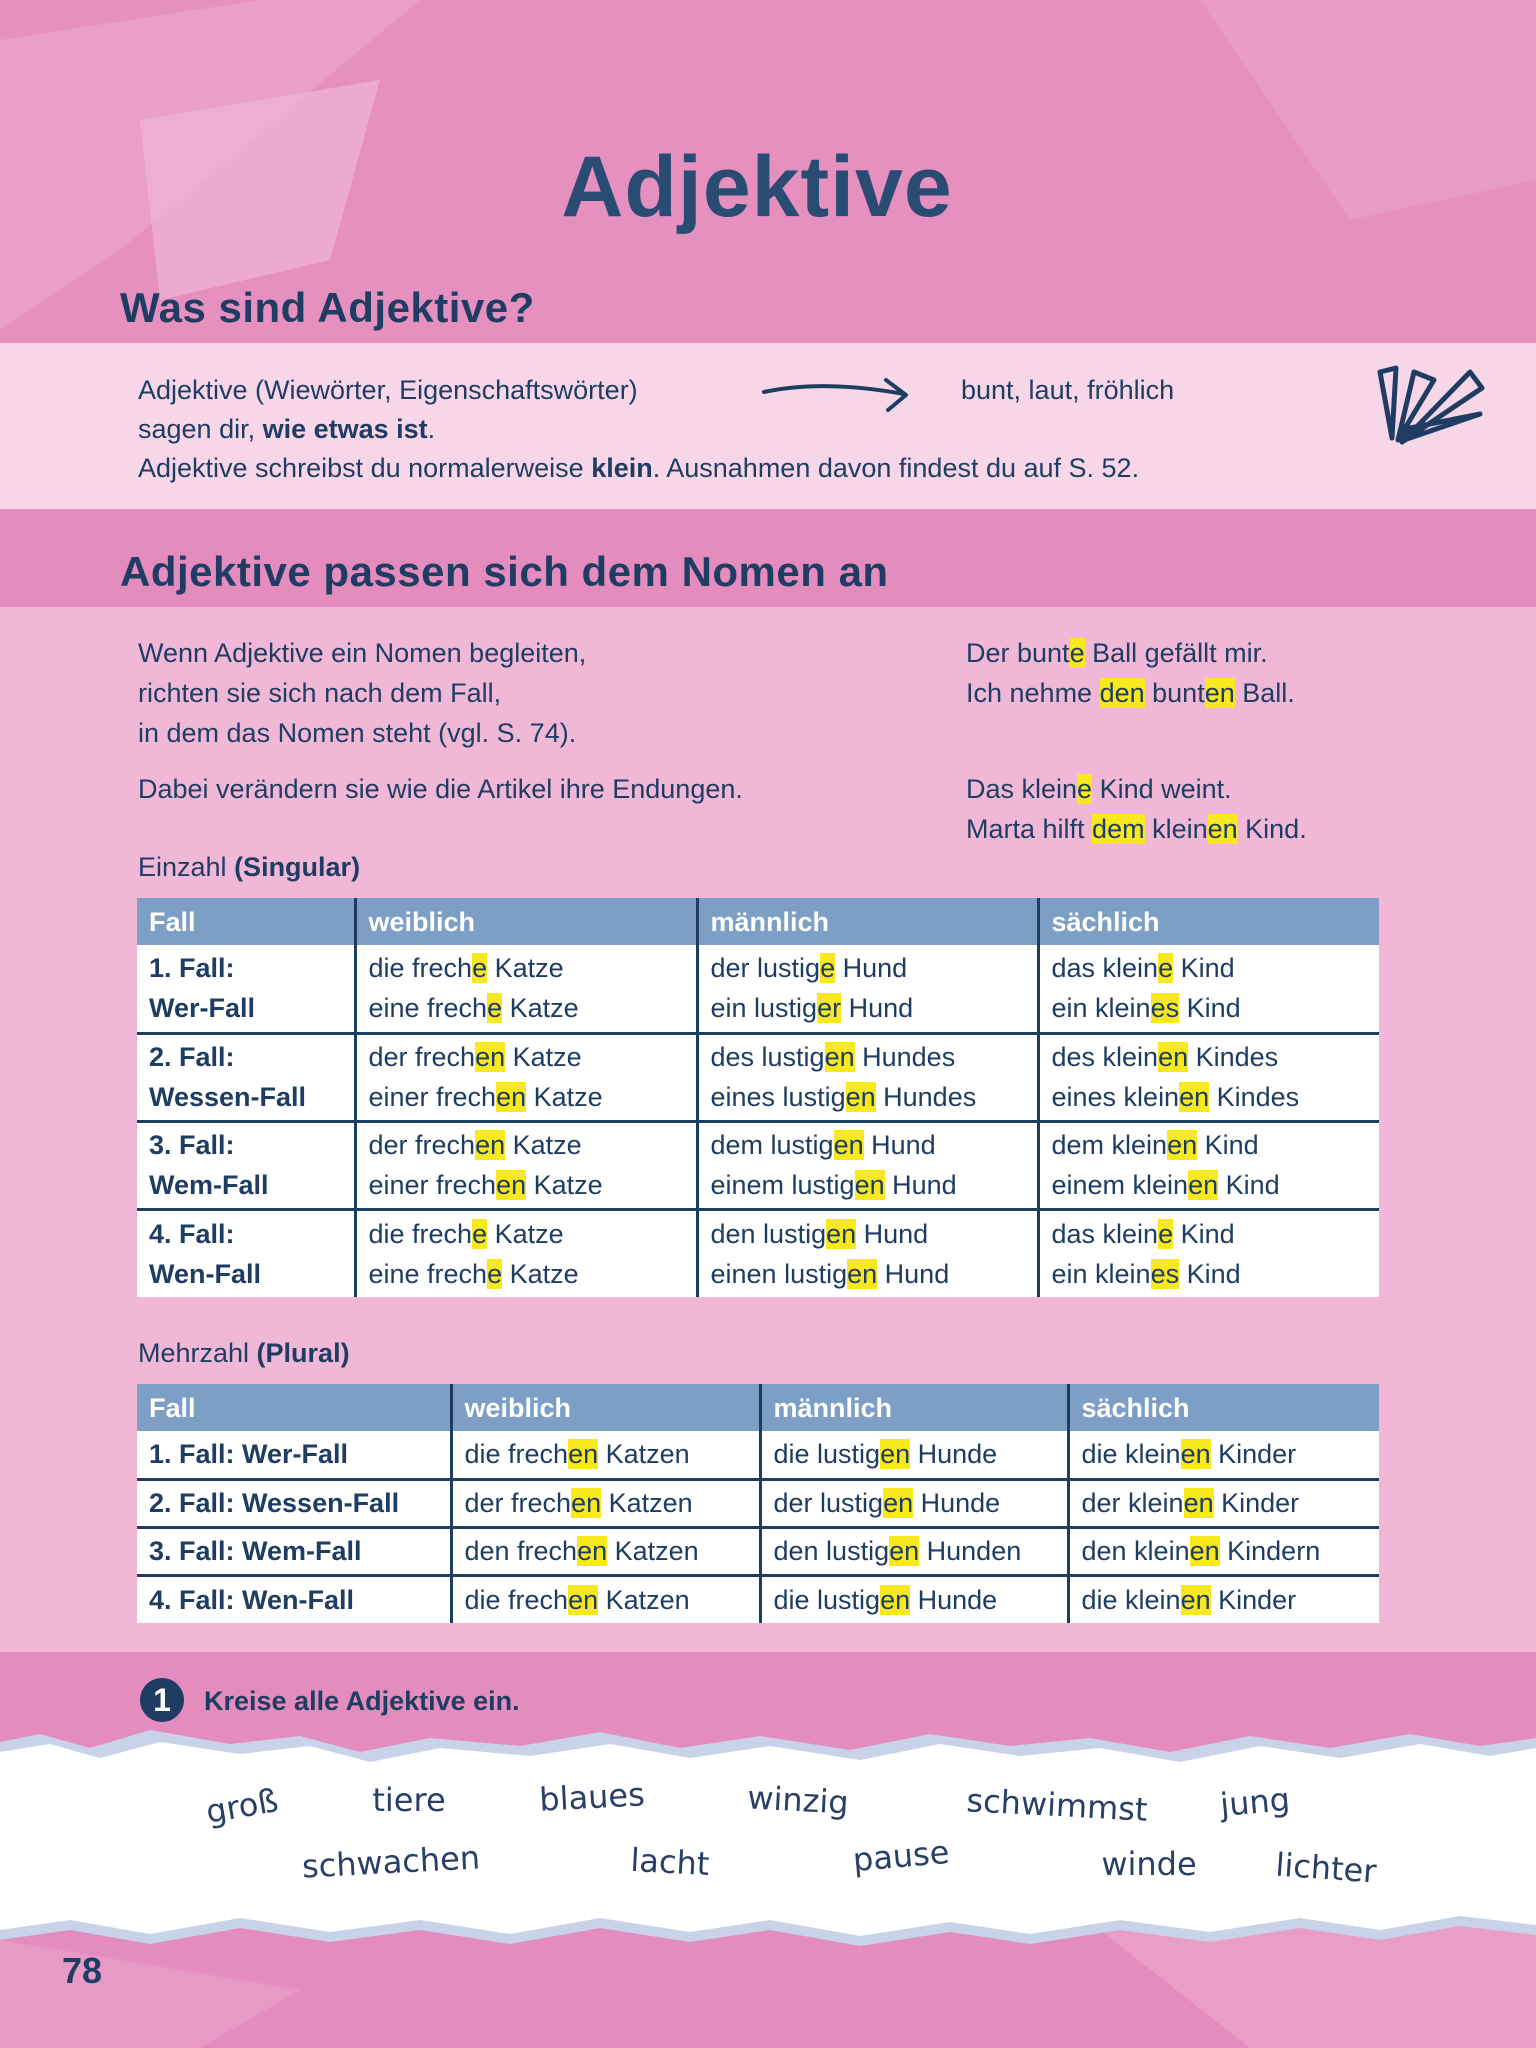 The width and height of the screenshot is (1536, 2048). I want to click on word: blaues, so click(592, 1797).